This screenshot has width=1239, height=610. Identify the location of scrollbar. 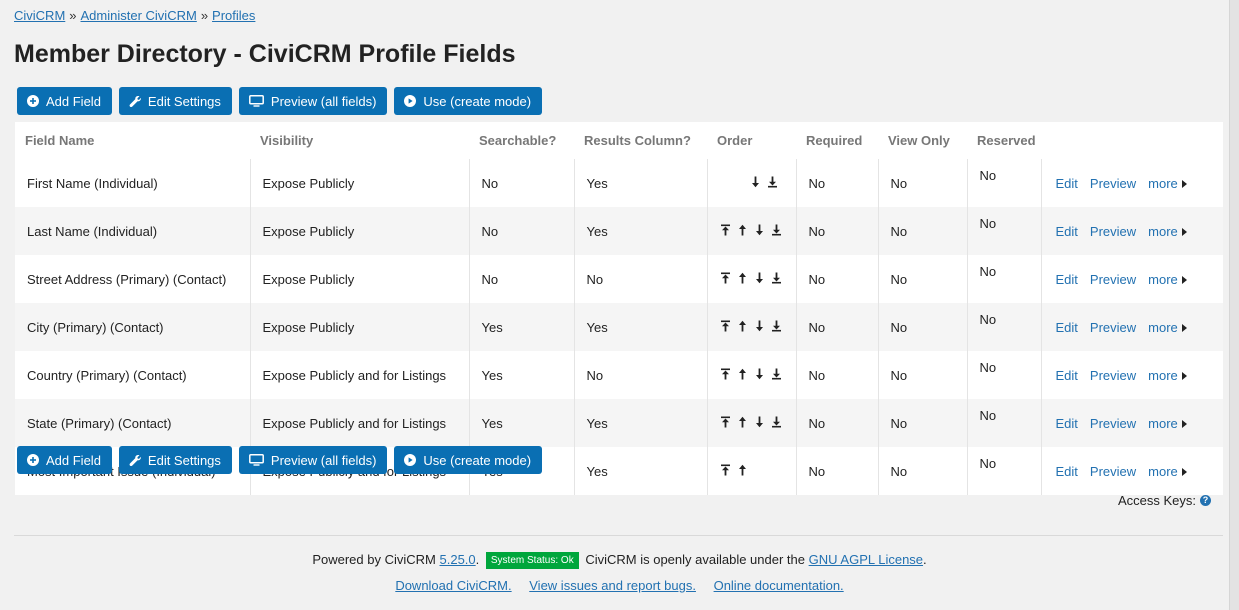
(1234, 305).